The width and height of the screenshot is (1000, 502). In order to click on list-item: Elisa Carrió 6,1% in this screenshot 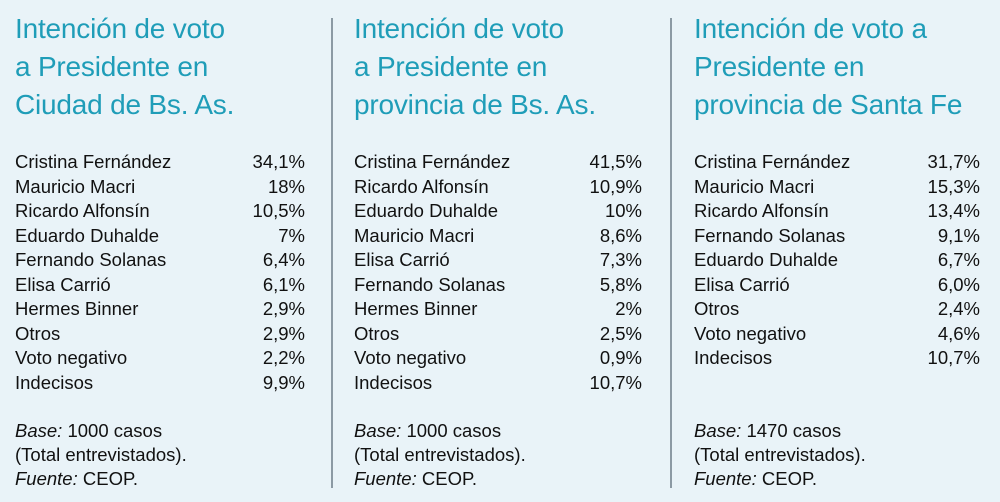, I will do `click(160, 285)`.